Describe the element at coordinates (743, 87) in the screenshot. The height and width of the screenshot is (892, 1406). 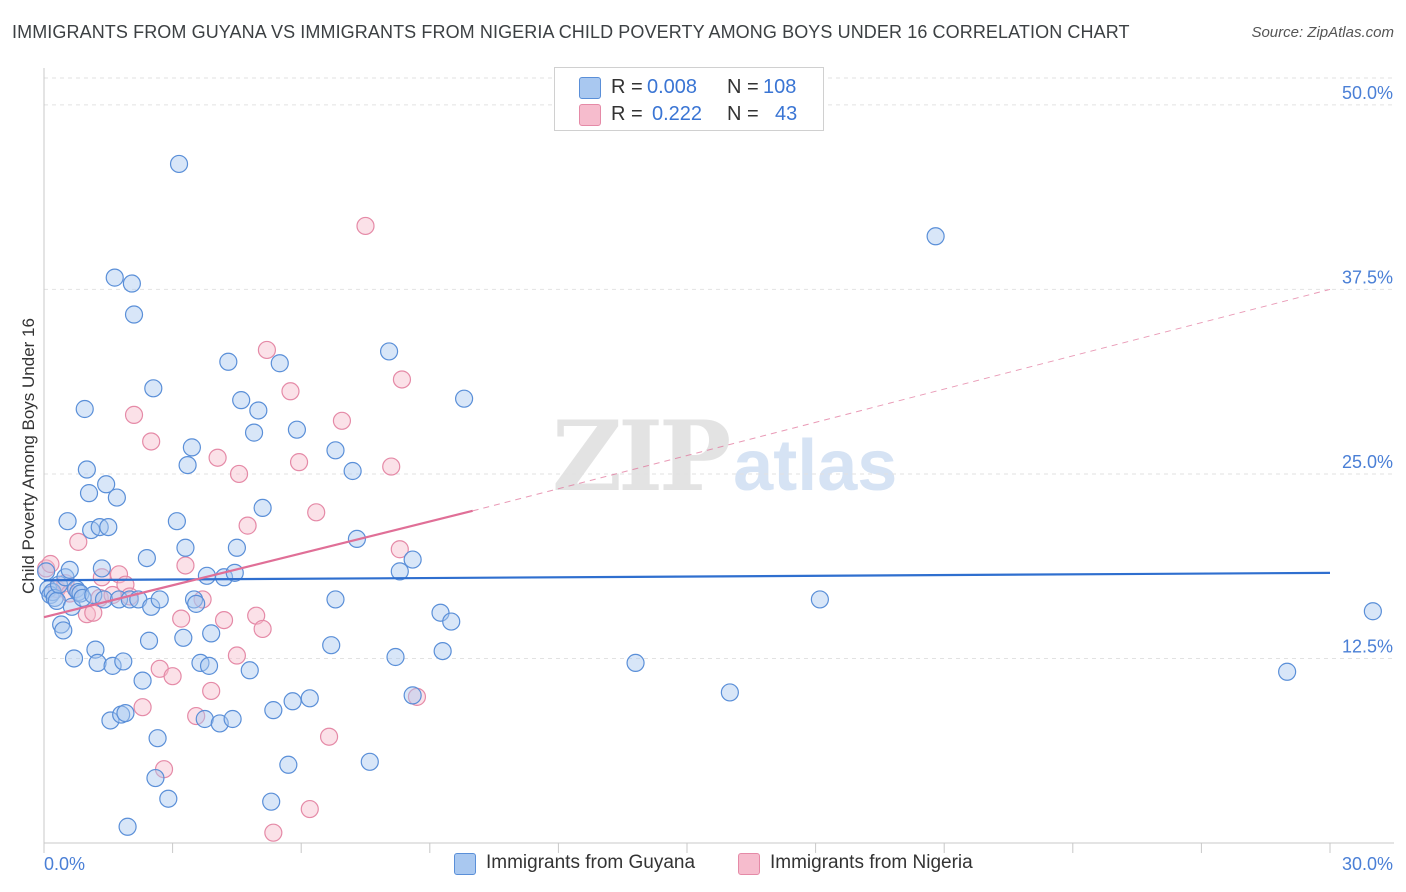
I see `guyana-n-label: N =` at that location.